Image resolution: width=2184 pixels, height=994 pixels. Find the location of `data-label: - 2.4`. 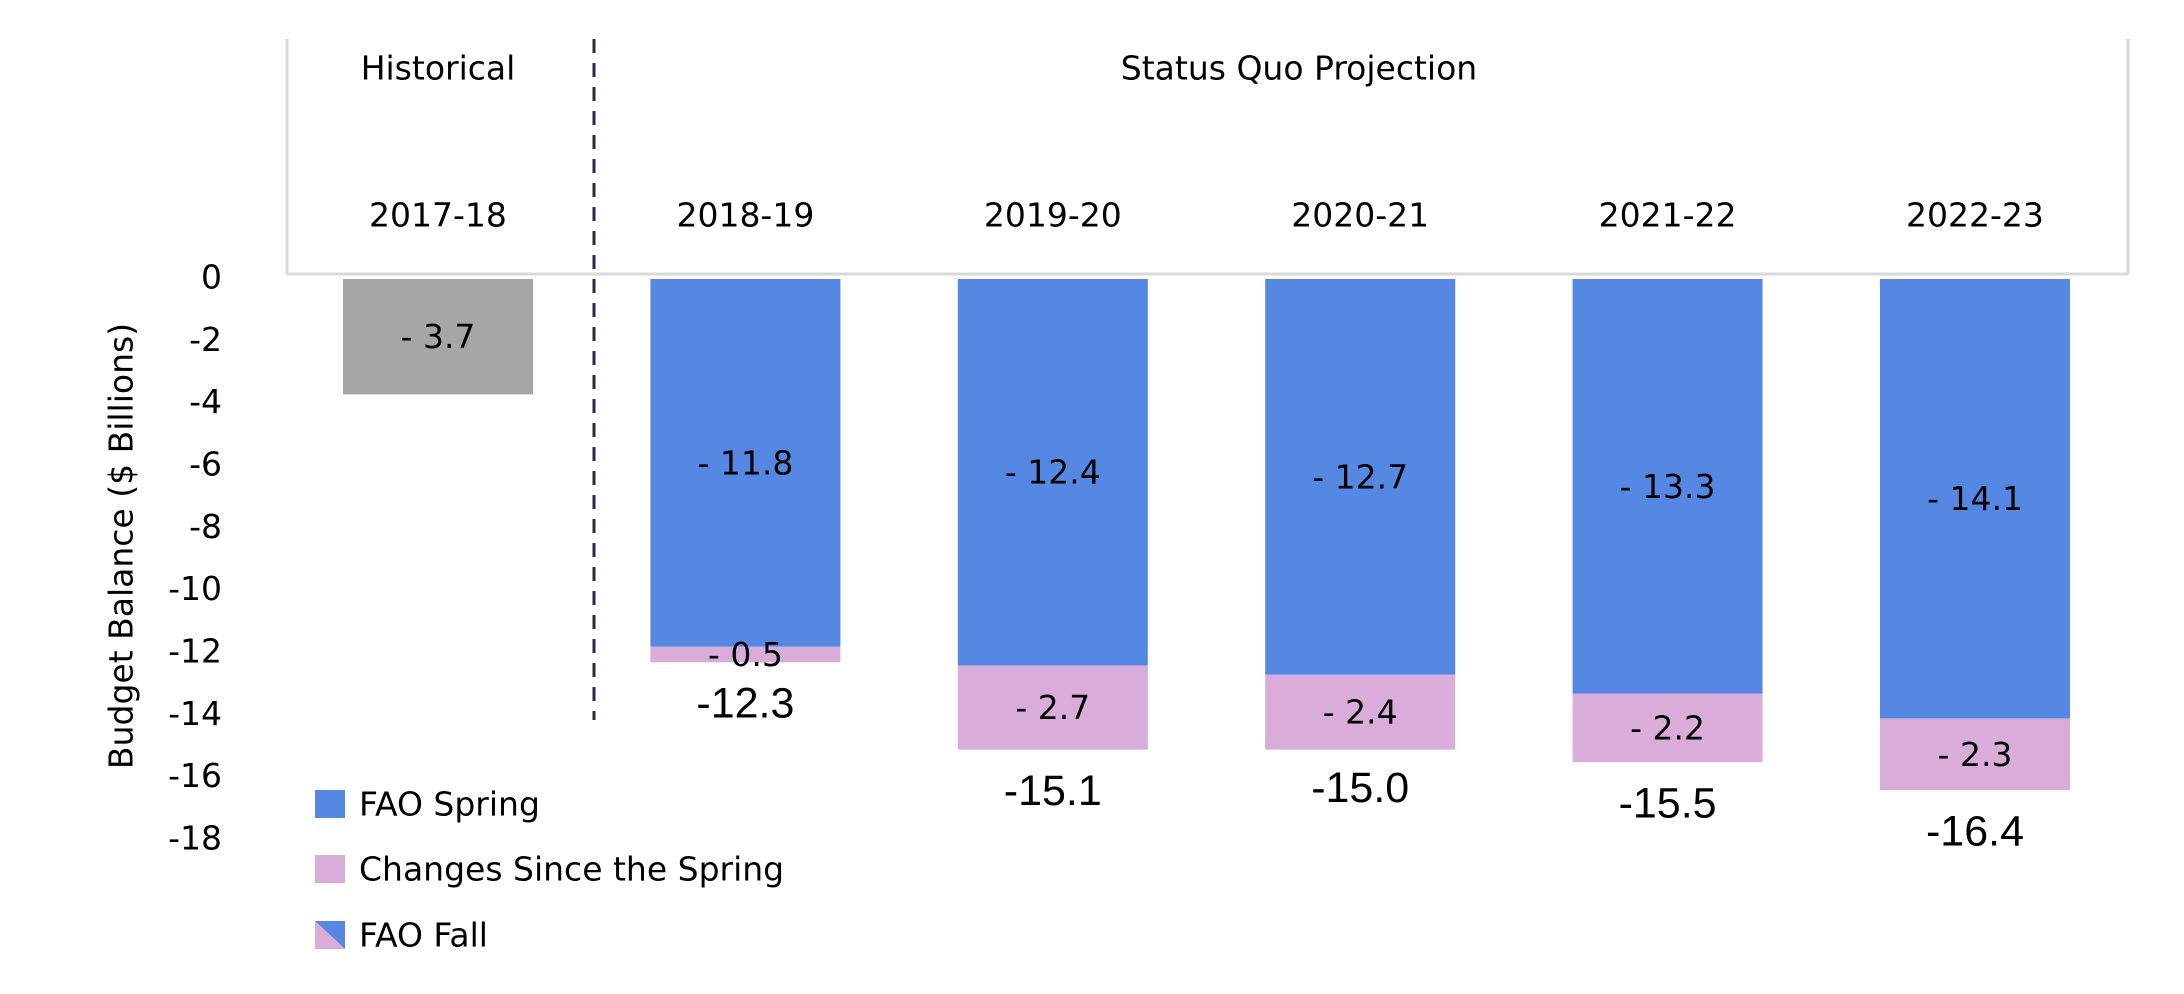

data-label: - 2.4 is located at coordinates (1360, 712).